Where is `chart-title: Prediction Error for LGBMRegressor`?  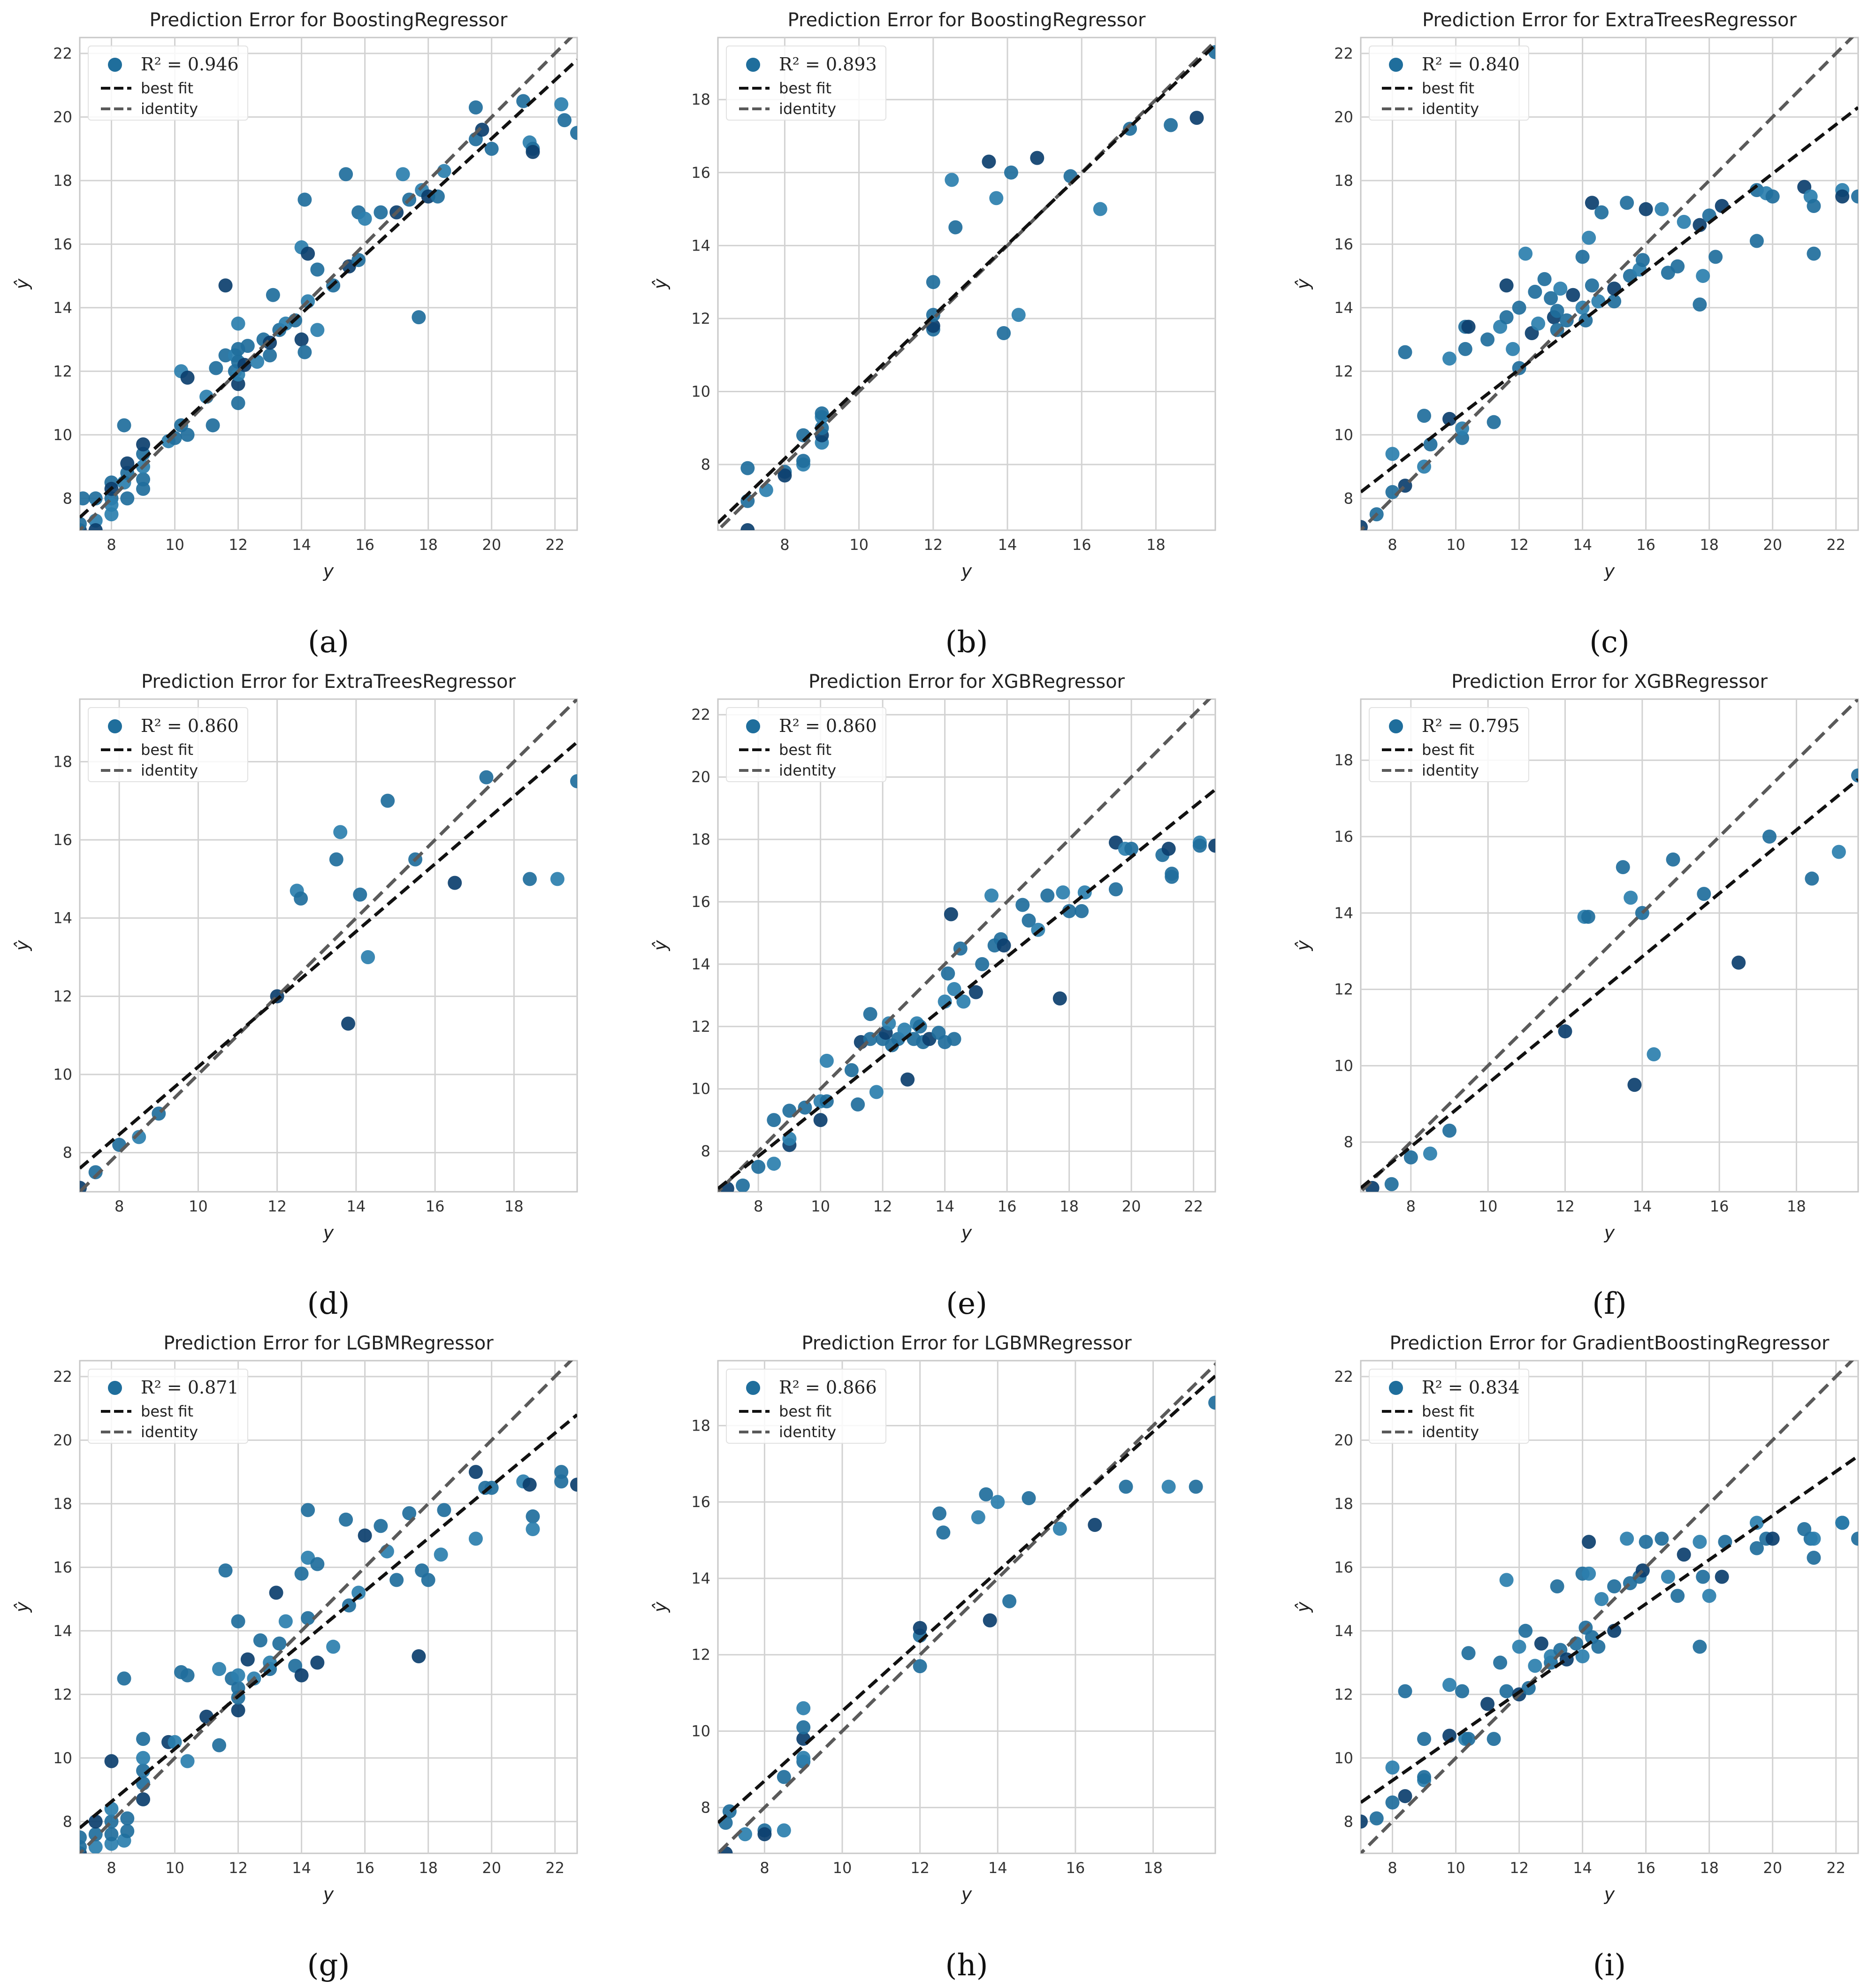 chart-title: Prediction Error for LGBMRegressor is located at coordinates (966, 1343).